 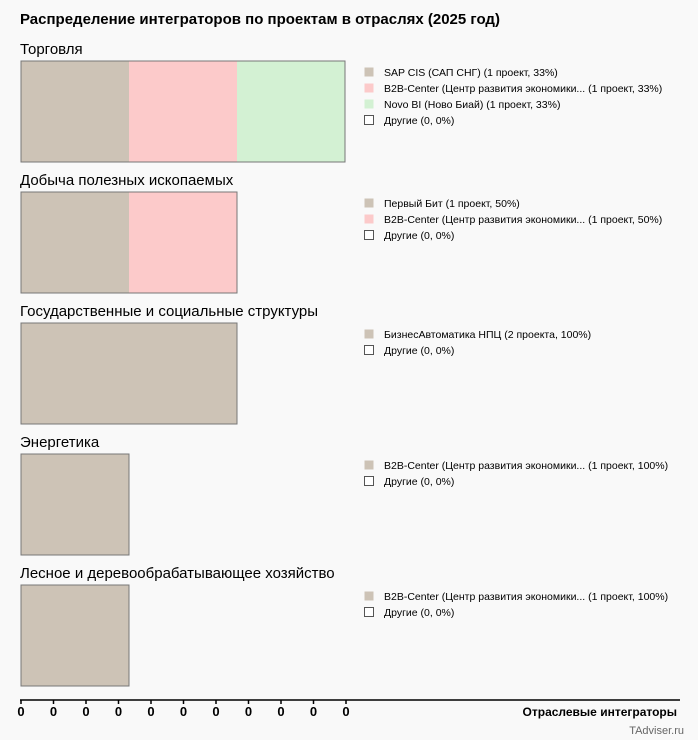 What do you see at coordinates (127, 180) in the screenshot?
I see `section-label: Добыча полезных ископаемых` at bounding box center [127, 180].